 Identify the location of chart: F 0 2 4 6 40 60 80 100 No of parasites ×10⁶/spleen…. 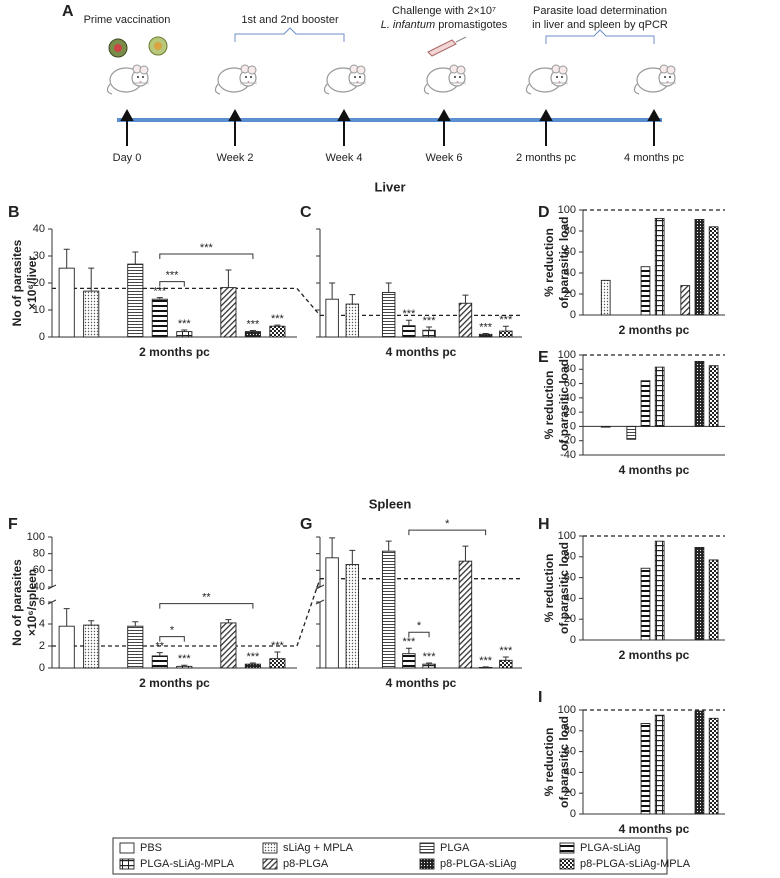
(152, 603).